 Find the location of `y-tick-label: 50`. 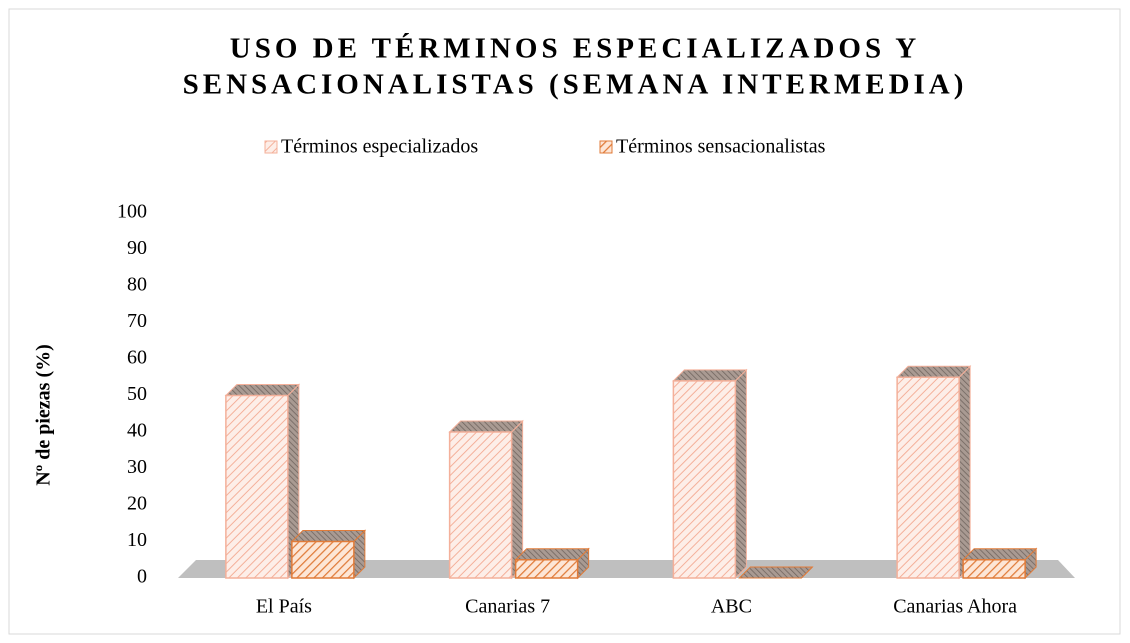

y-tick-label: 50 is located at coordinates (137, 394).